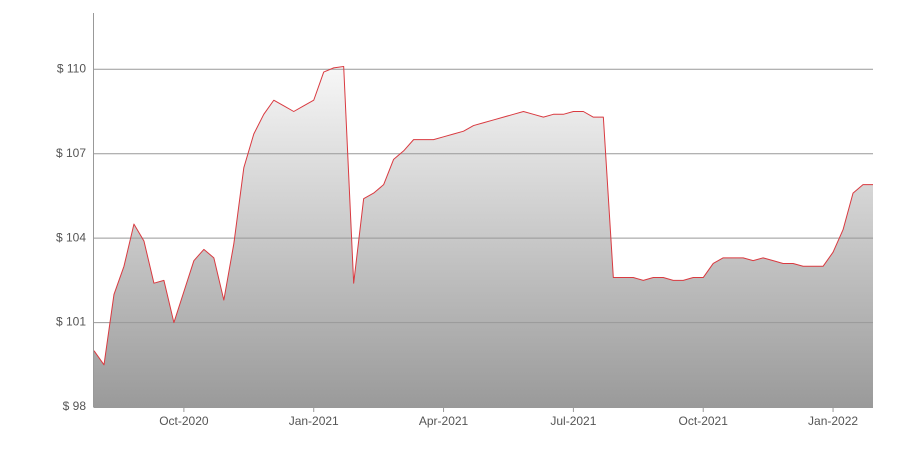 Image resolution: width=900 pixels, height=450 pixels. What do you see at coordinates (71, 322) in the screenshot?
I see `y-tick-label: $ 101` at bounding box center [71, 322].